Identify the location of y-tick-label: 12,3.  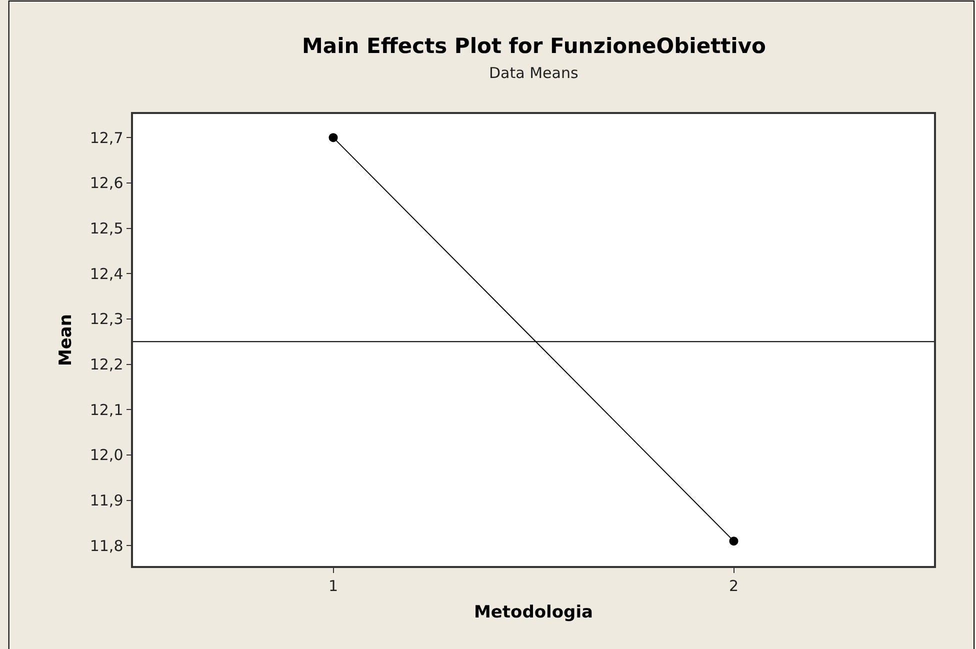
(107, 319).